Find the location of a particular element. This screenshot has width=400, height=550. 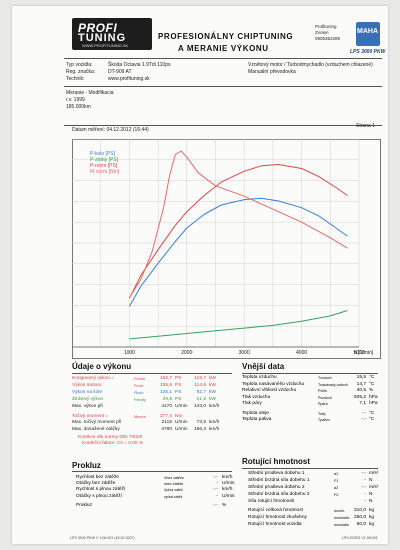

logo-line1: PROFI is located at coordinates (98, 28).